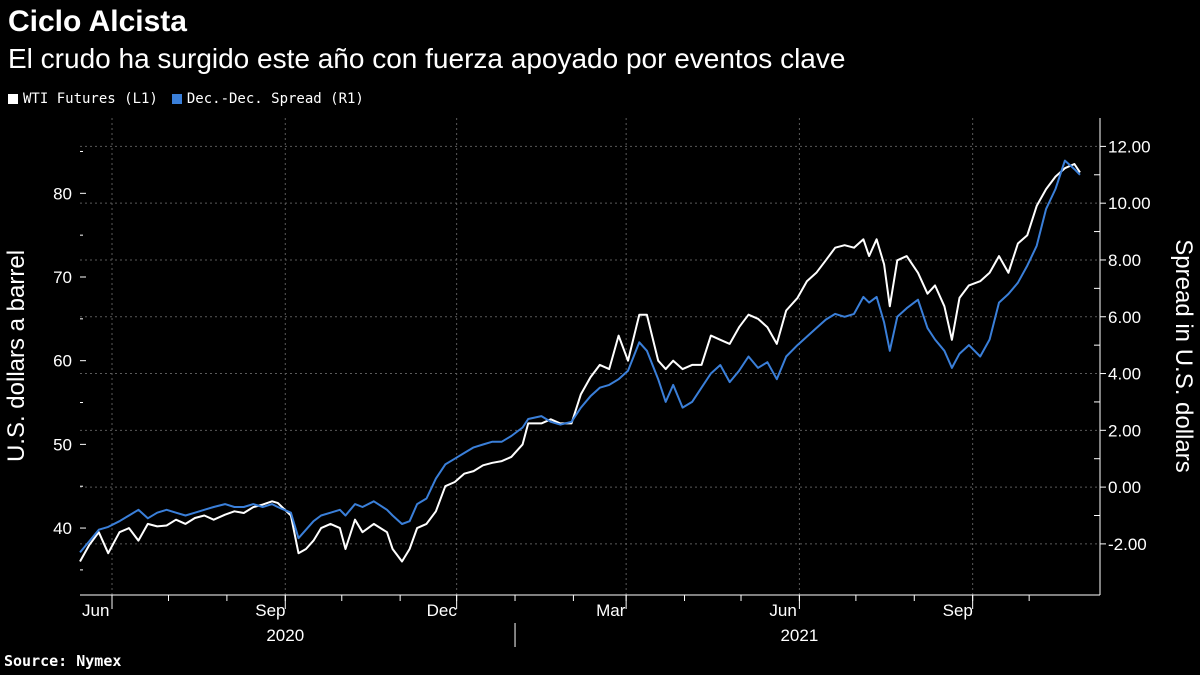 This screenshot has height=675, width=1200. I want to click on left-axis-title: U.S. dollars a barrel, so click(16, 356).